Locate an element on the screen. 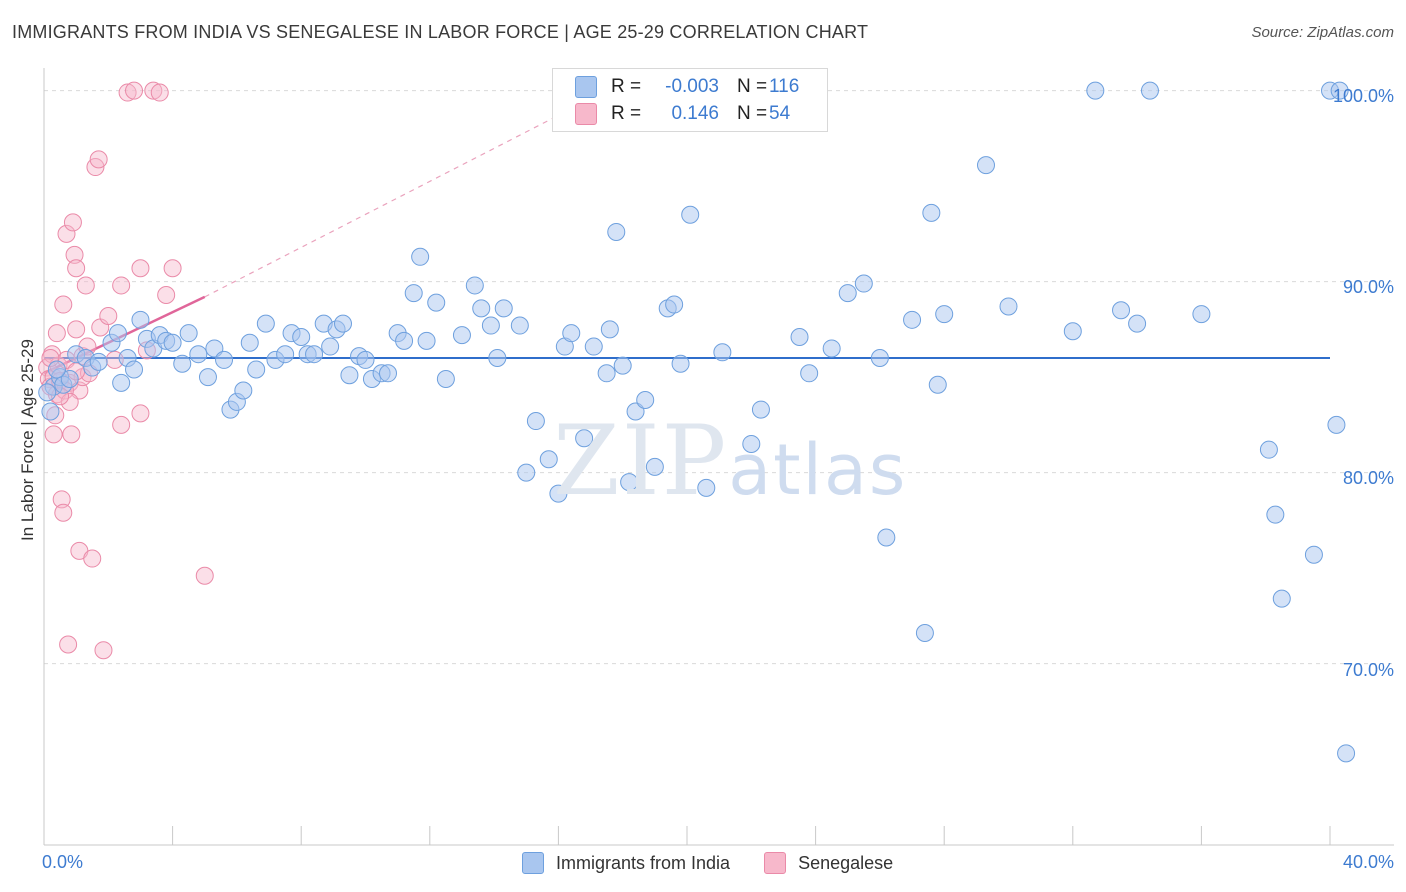 The image size is (1406, 892). legend-n-value: 54 is located at coordinates (780, 113).